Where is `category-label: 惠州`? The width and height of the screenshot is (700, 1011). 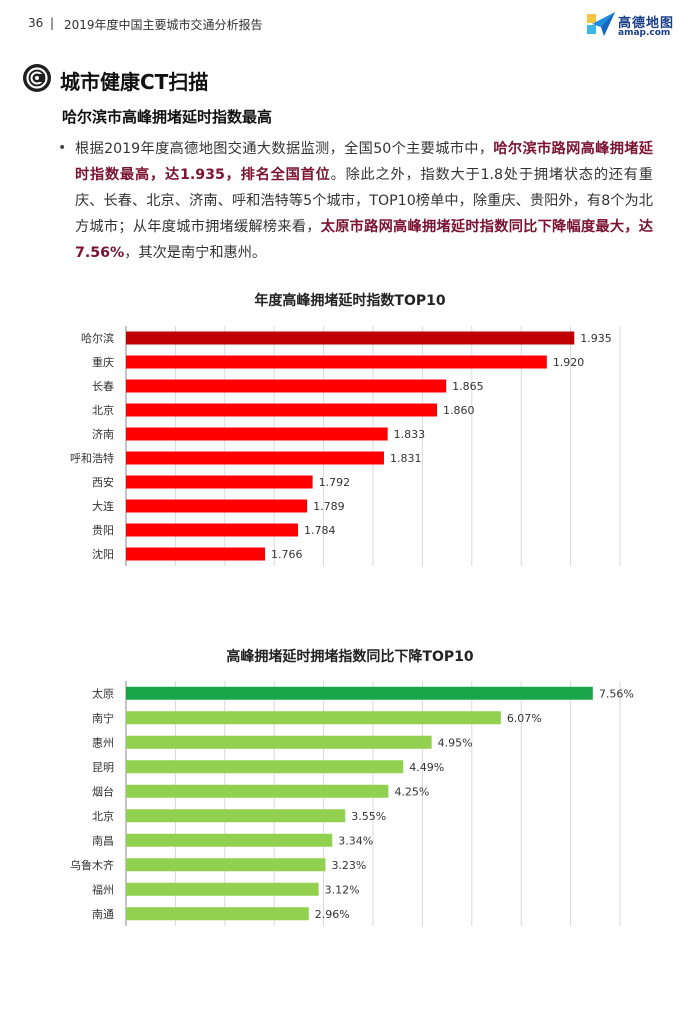 category-label: 惠州 is located at coordinates (103, 742).